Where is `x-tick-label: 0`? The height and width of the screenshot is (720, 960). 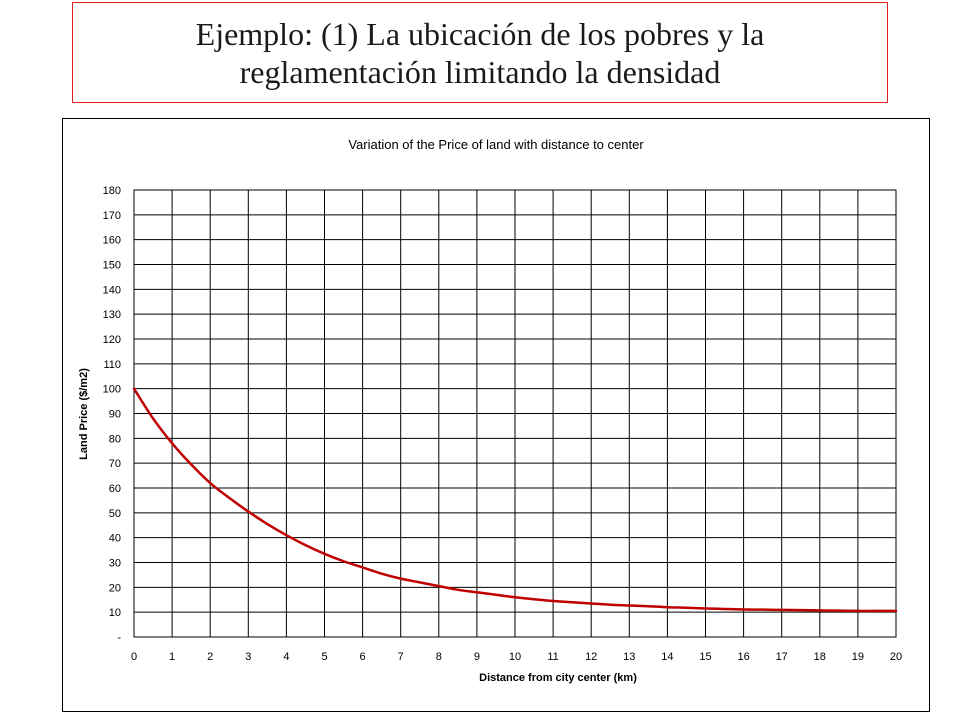
x-tick-label: 0 is located at coordinates (134, 657).